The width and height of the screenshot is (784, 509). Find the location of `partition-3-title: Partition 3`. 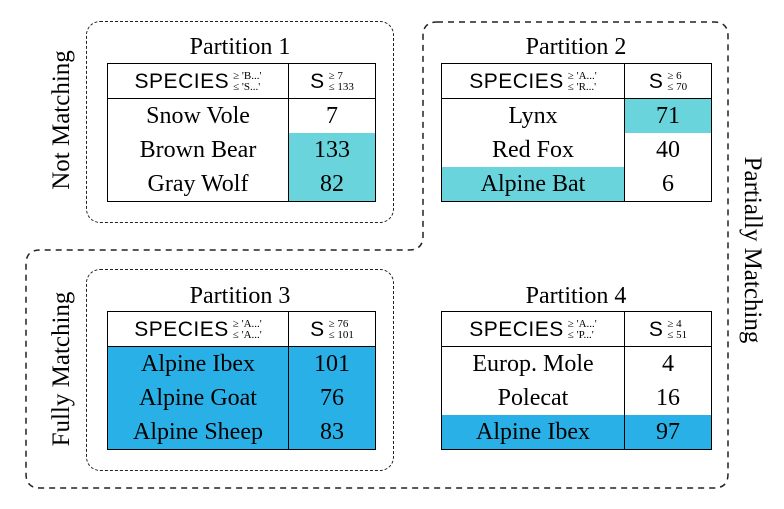

partition-3-title: Partition 3 is located at coordinates (240, 296).